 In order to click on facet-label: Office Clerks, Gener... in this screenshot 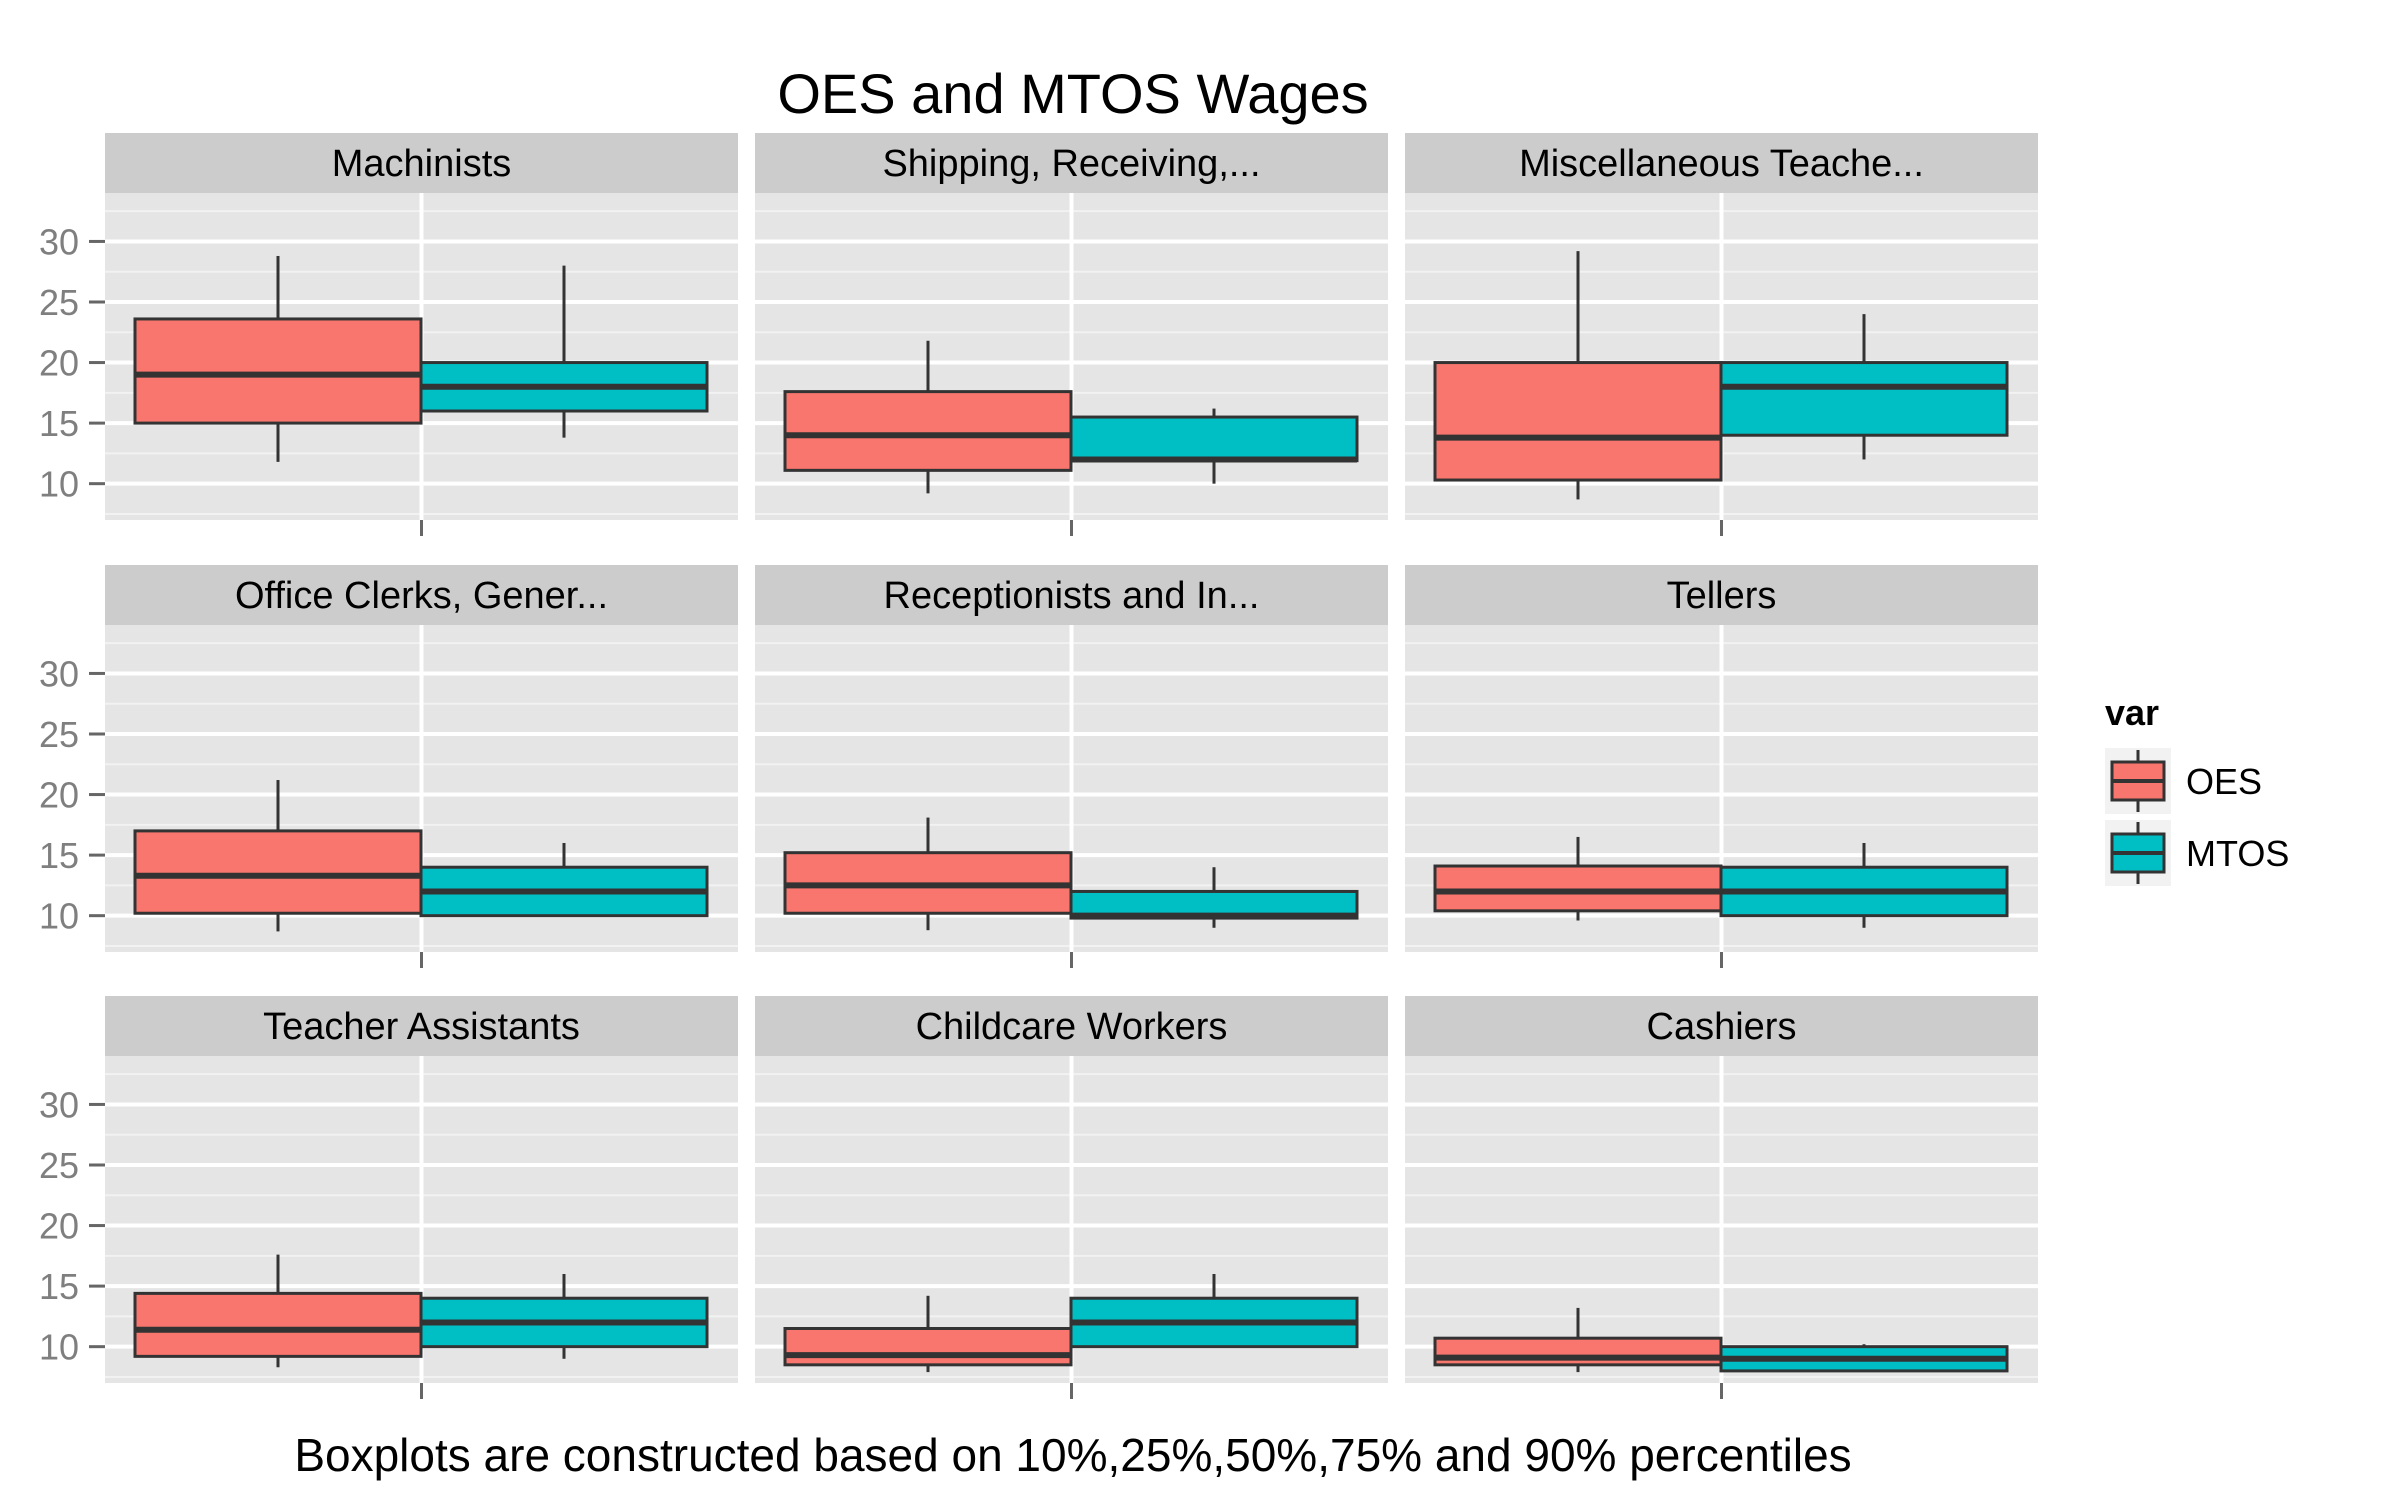, I will do `click(421, 596)`.